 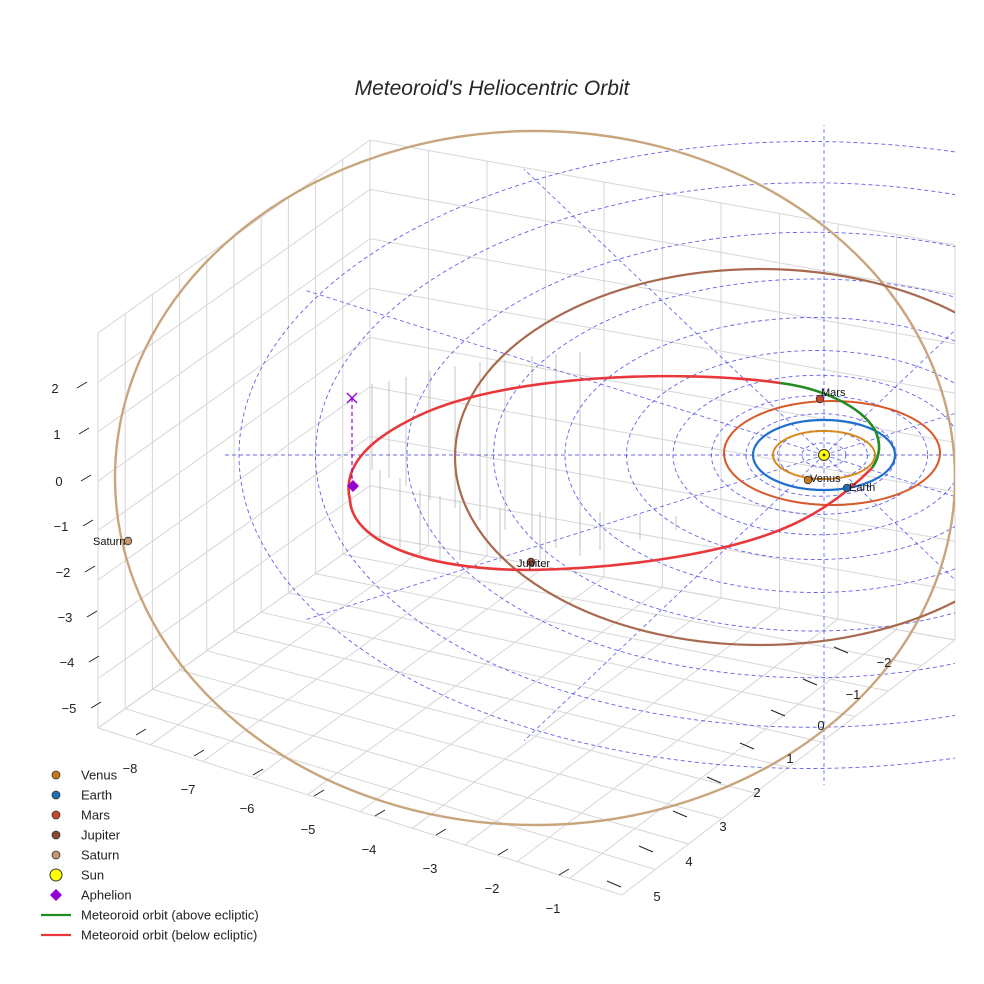 I want to click on legend-label: Saturn, so click(x=100, y=855).